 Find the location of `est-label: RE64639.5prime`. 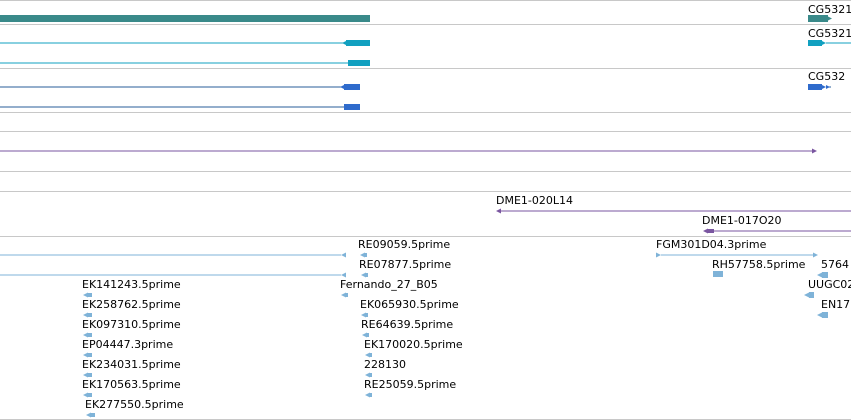

est-label: RE64639.5prime is located at coordinates (407, 324).